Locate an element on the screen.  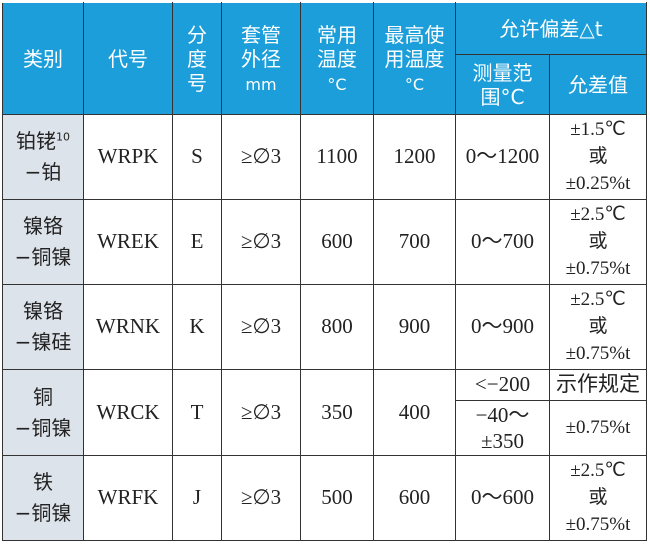
range-cell: 0～600 is located at coordinates (502, 498).